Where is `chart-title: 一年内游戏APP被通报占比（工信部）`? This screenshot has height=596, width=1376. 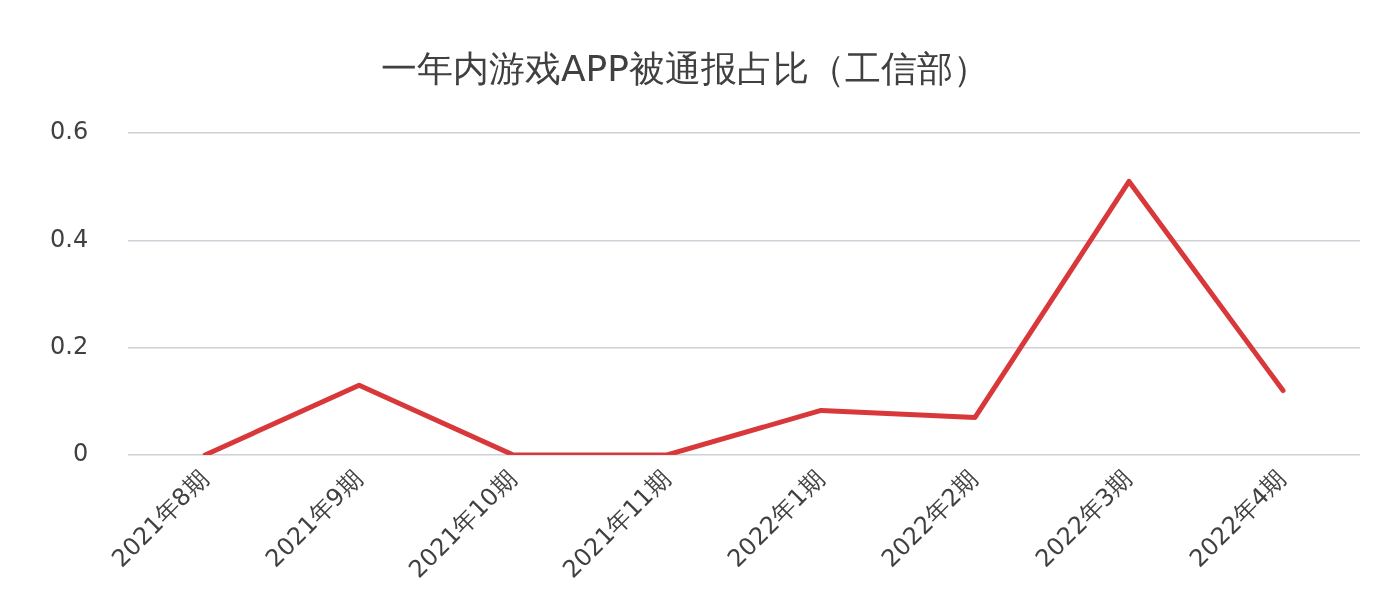
chart-title: 一年内游戏APP被通报占比（工信部） is located at coordinates (685, 68).